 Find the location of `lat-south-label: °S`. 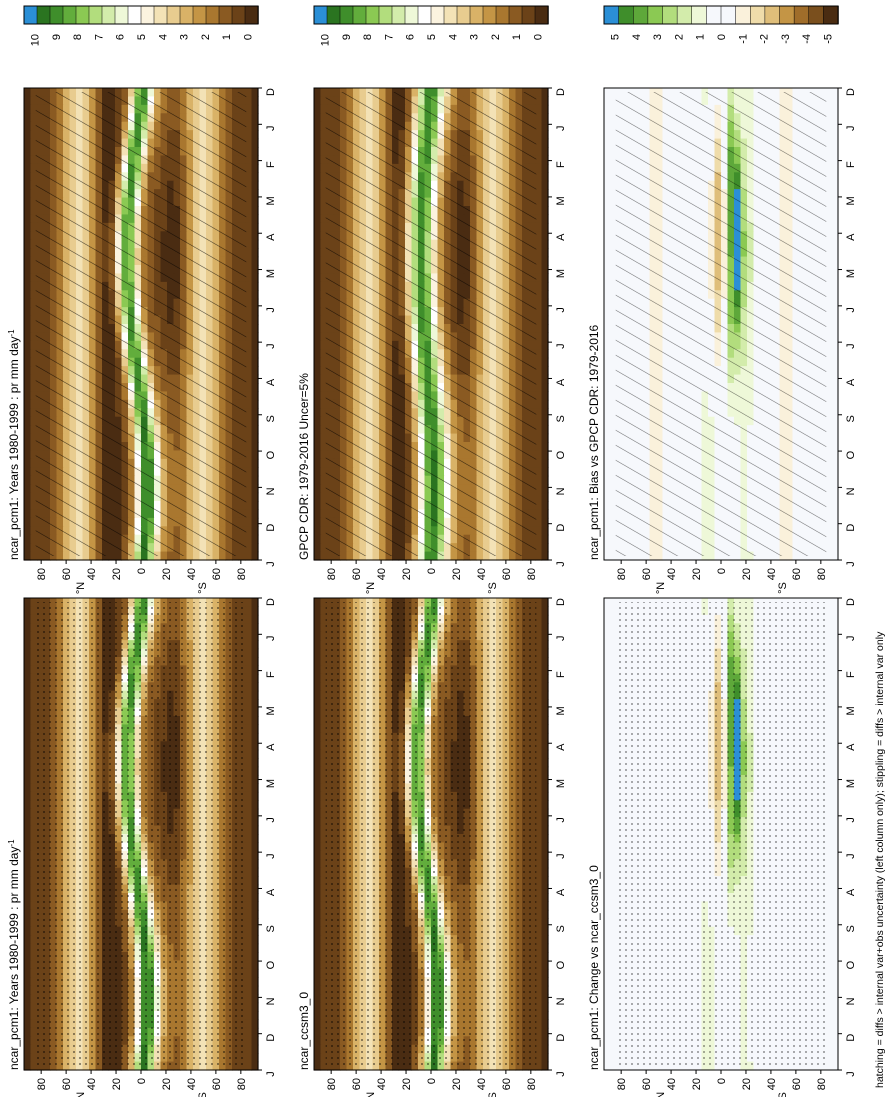

lat-south-label: °S is located at coordinates (203, 1094).